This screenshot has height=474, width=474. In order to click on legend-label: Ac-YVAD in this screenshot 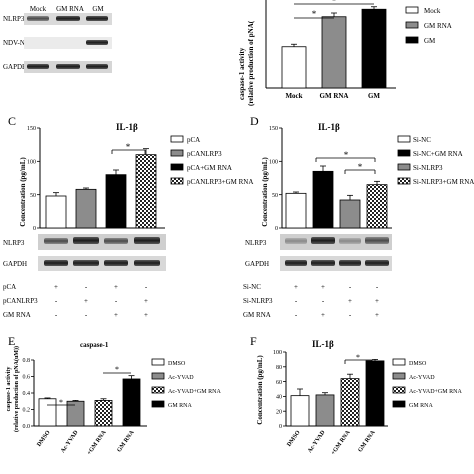, I will do `click(181, 378)`.